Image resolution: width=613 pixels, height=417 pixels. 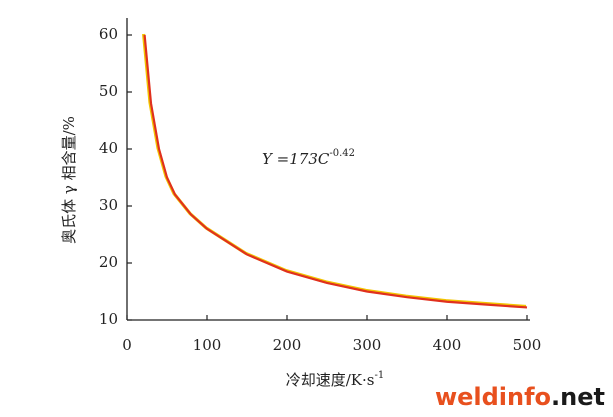 I want to click on y-tick-label: 20, so click(x=108, y=262).